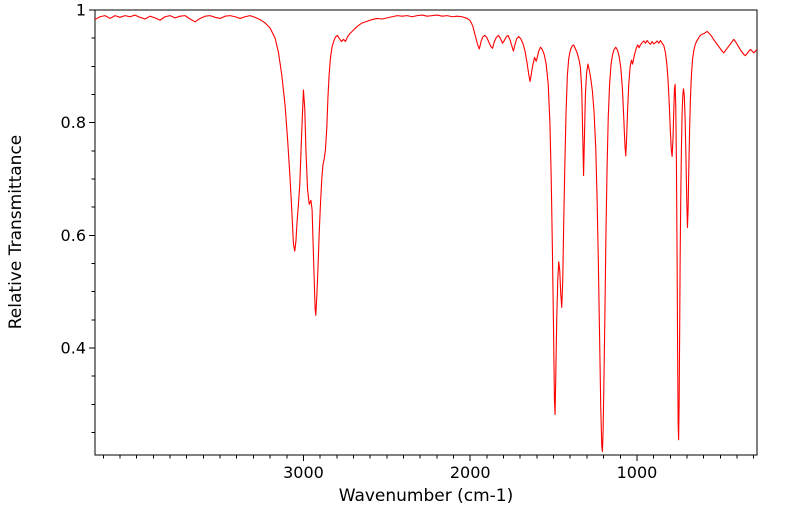 The image size is (799, 516). Describe the element at coordinates (470, 472) in the screenshot. I see `x-tick-label: 2000` at that location.